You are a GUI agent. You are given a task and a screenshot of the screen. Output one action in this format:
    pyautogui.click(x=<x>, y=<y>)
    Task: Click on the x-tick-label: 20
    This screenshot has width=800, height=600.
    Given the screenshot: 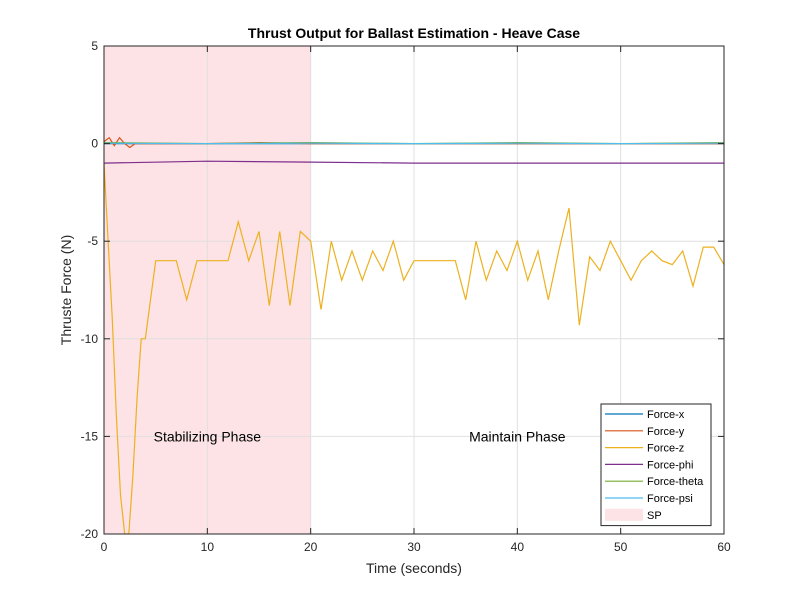 What is the action you would take?
    pyautogui.click(x=311, y=547)
    